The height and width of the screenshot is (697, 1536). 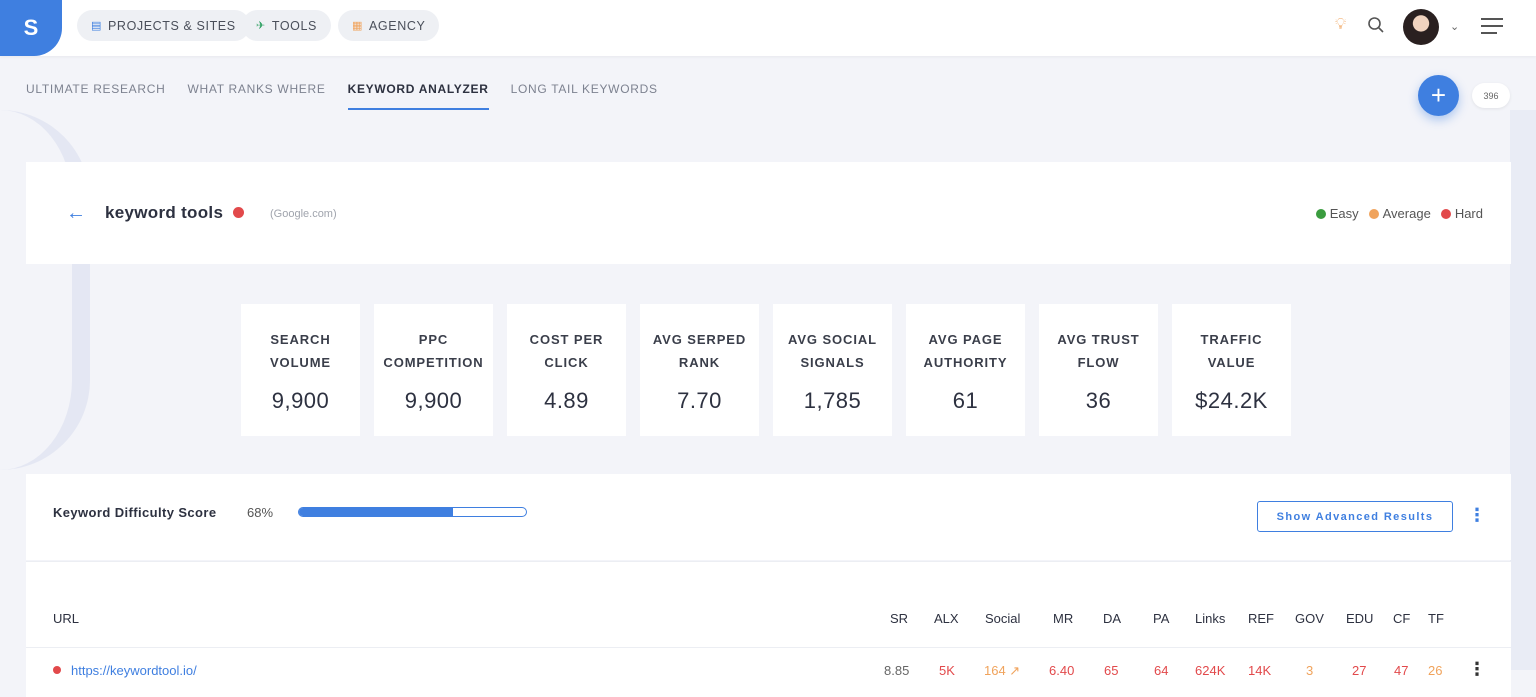 What do you see at coordinates (768, 647) in the screenshot?
I see `table-divider` at bounding box center [768, 647].